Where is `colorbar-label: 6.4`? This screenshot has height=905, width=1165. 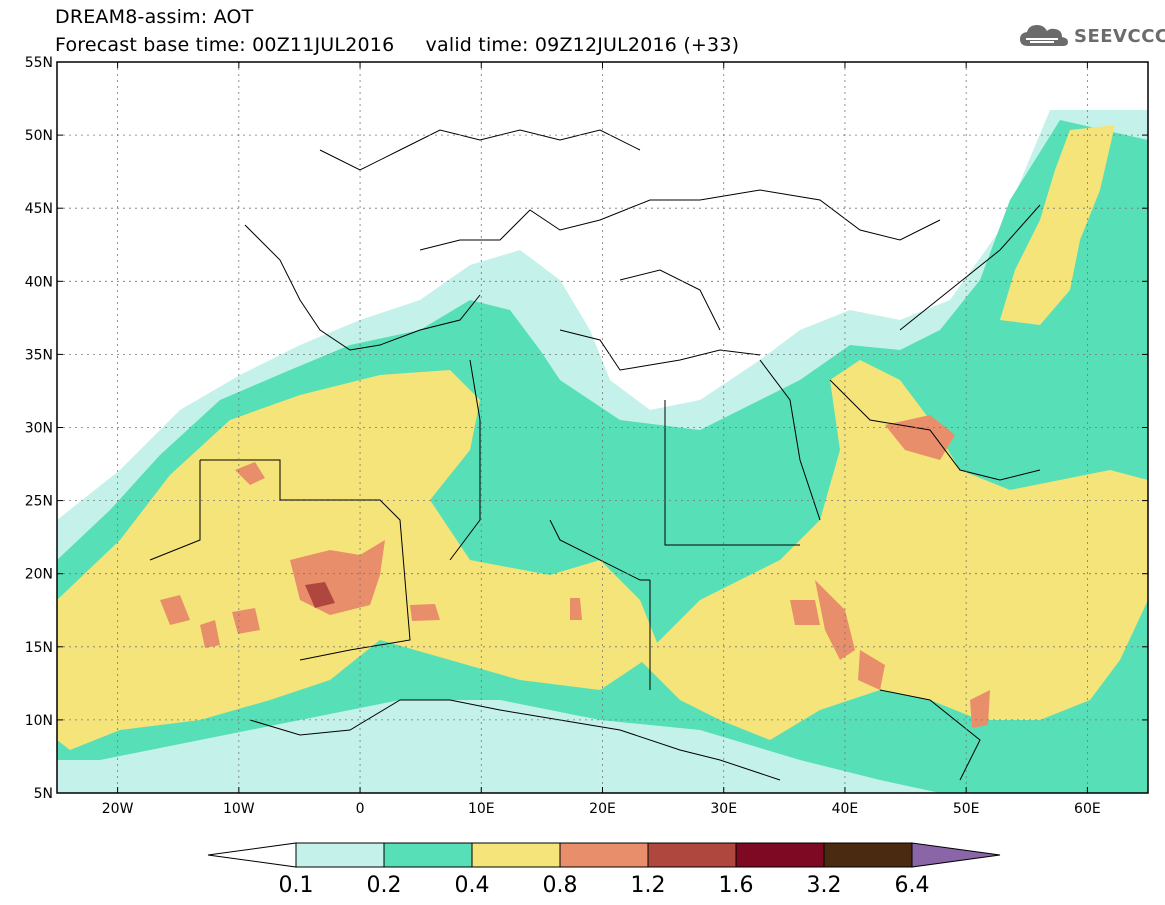
colorbar-label: 6.4 is located at coordinates (912, 885).